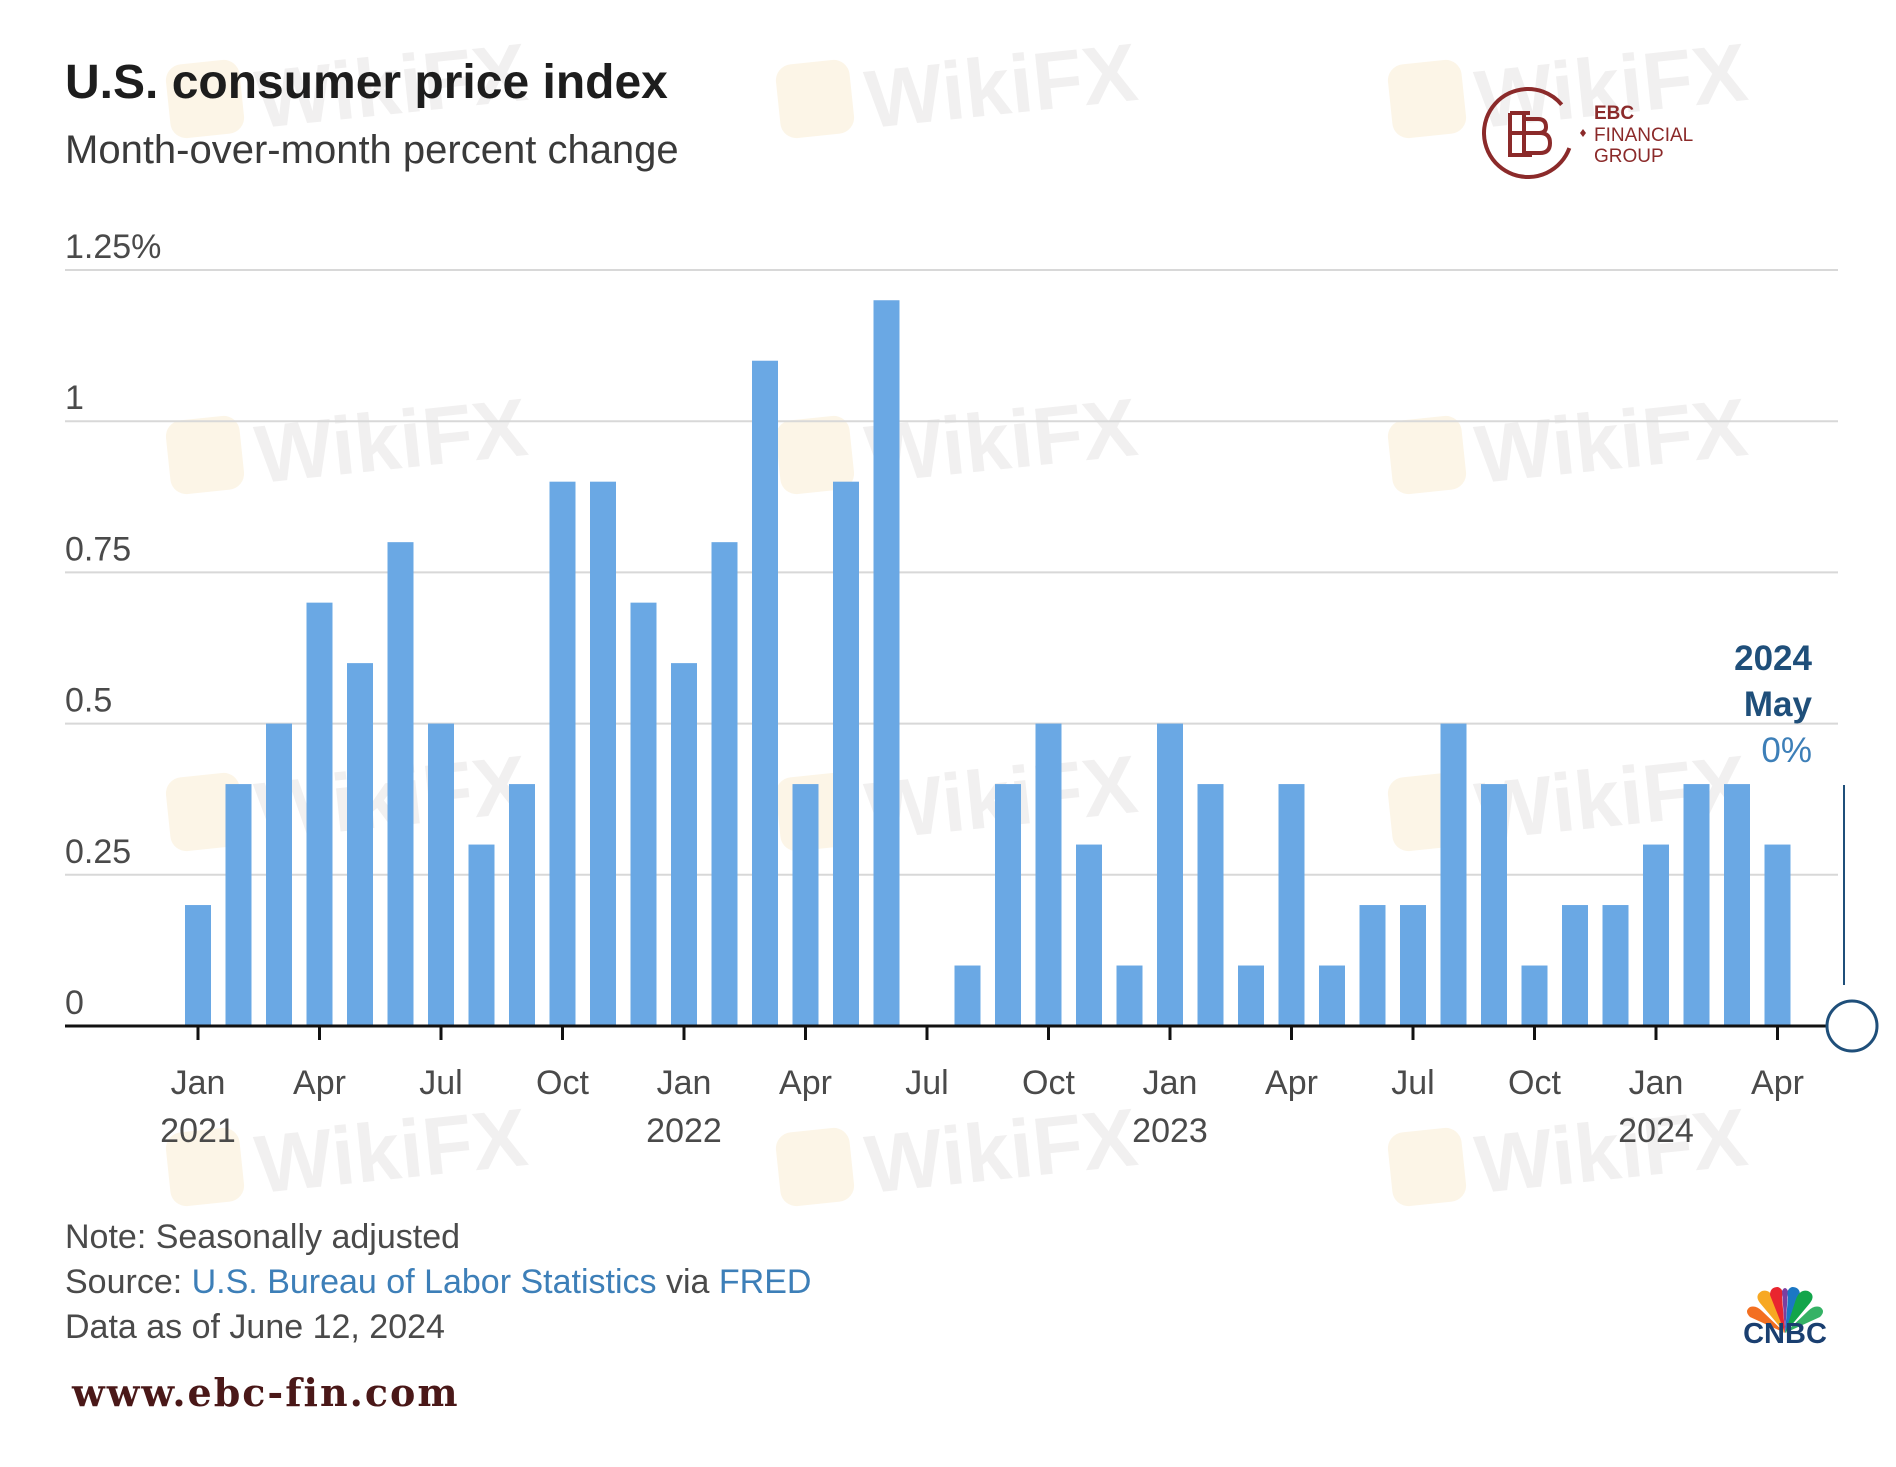 The height and width of the screenshot is (1467, 1896). Describe the element at coordinates (1773, 658) in the screenshot. I see `annotation-year: 2024` at that location.